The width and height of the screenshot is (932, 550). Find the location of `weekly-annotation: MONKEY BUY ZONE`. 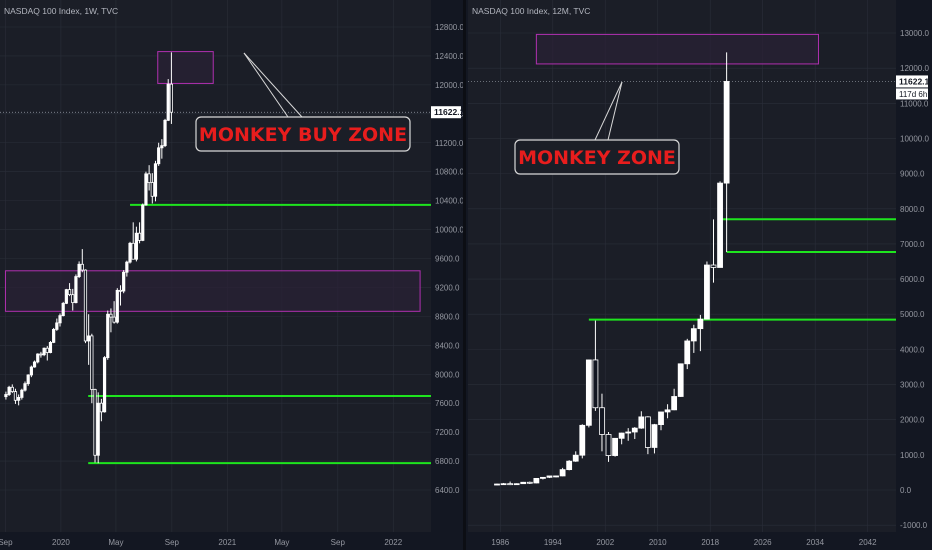

weekly-annotation: MONKEY BUY ZONE is located at coordinates (303, 102).